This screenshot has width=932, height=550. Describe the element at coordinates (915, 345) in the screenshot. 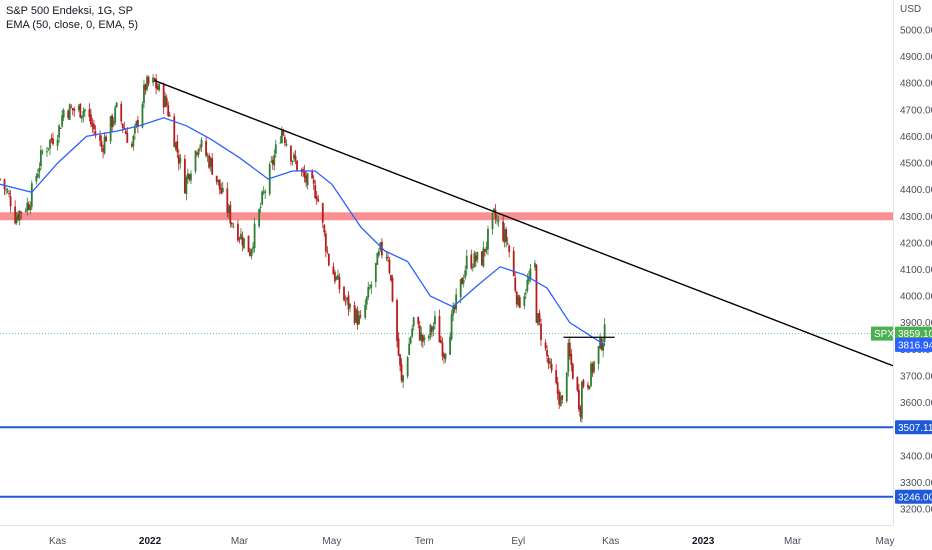

I see `price-tag-value: 3816.94` at that location.